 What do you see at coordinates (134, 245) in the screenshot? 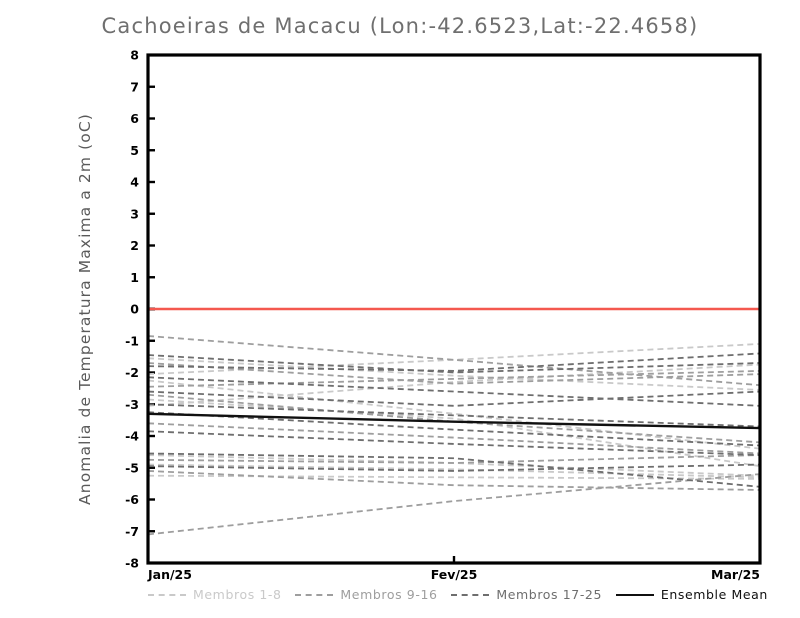
I see `svg-text: 2` at bounding box center [134, 245].